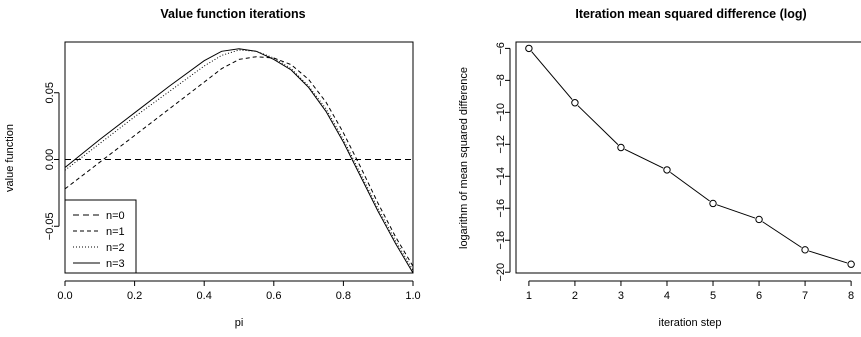 This screenshot has width=861, height=337. Describe the element at coordinates (239, 291) in the screenshot. I see `x-axis: 0.0 0.2 0.4 0.6 0.8 1.0` at that location.